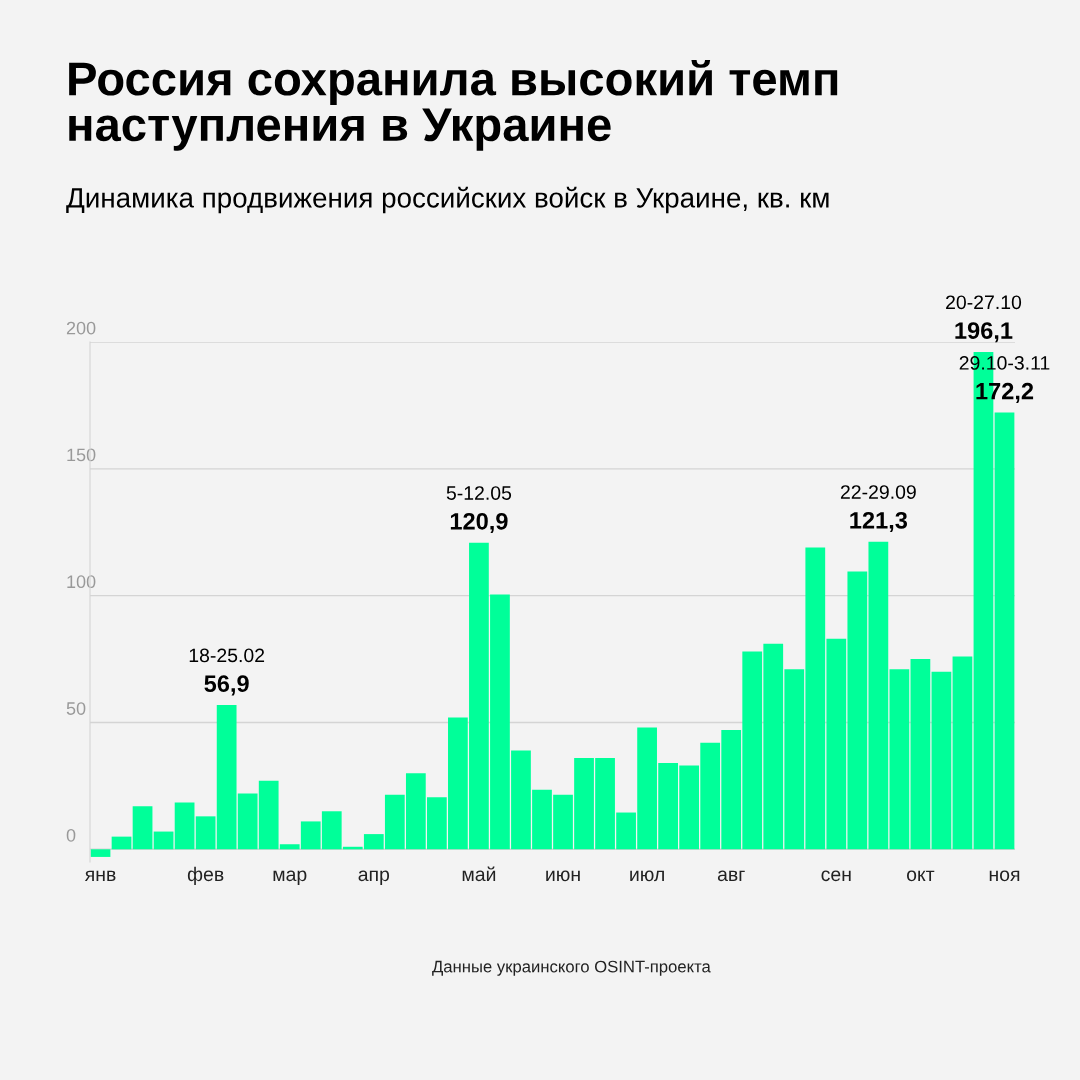  Describe the element at coordinates (81, 582) in the screenshot. I see `y-tick-label: 100` at that location.